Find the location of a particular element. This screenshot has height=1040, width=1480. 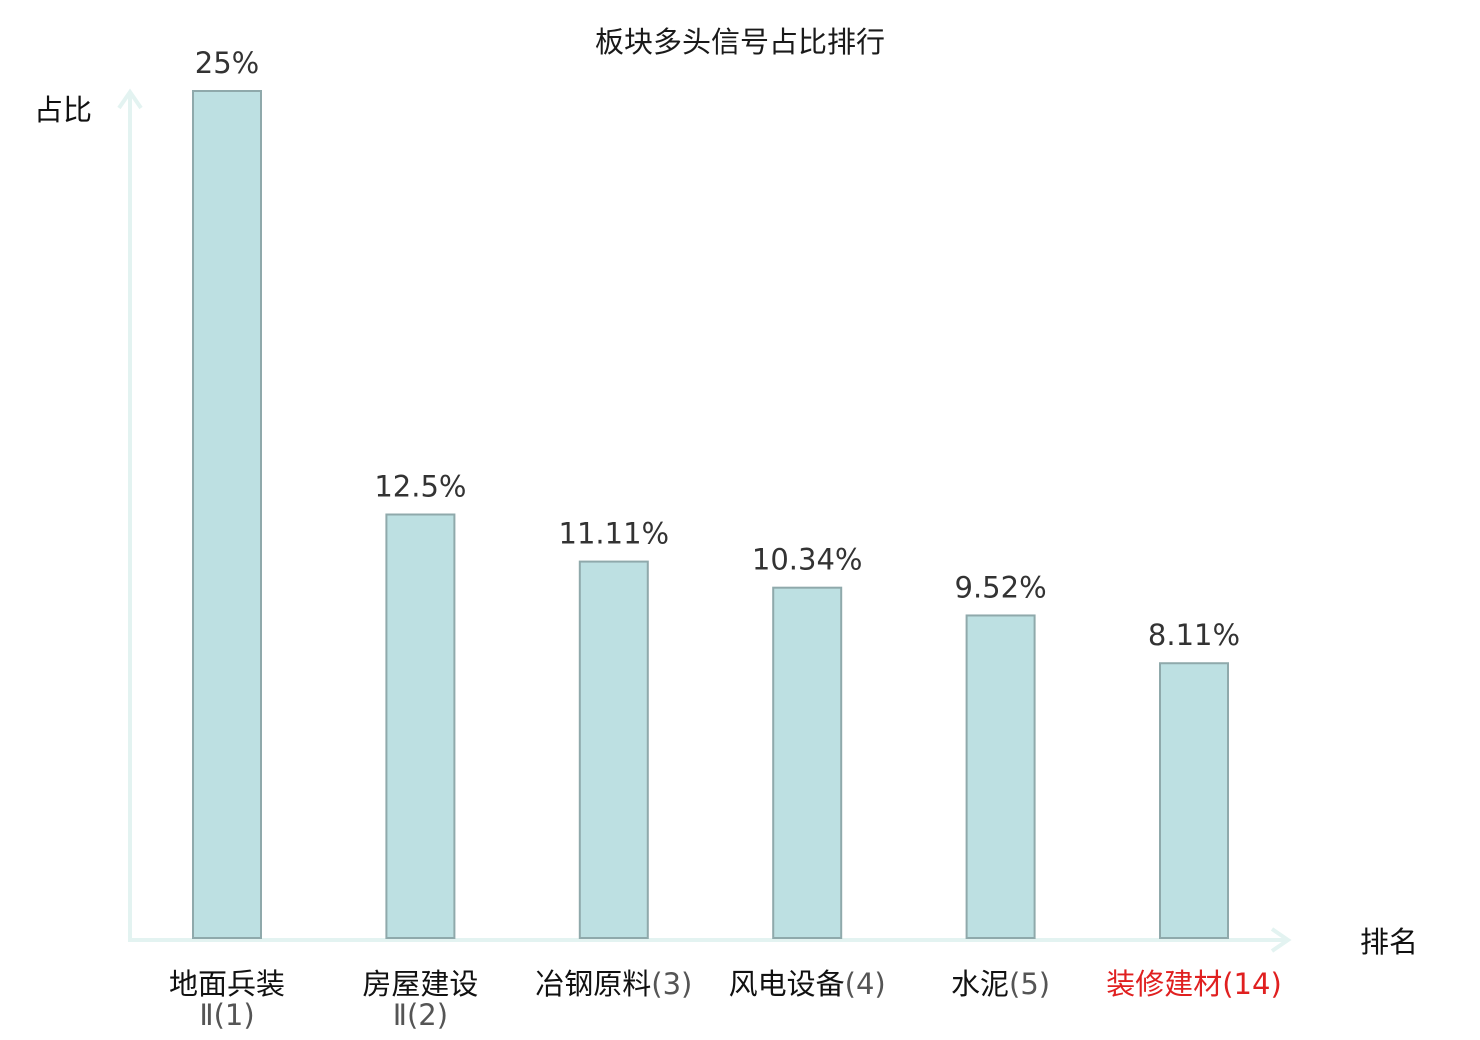

category-name: 冶钢原料(3) is located at coordinates (613, 984).